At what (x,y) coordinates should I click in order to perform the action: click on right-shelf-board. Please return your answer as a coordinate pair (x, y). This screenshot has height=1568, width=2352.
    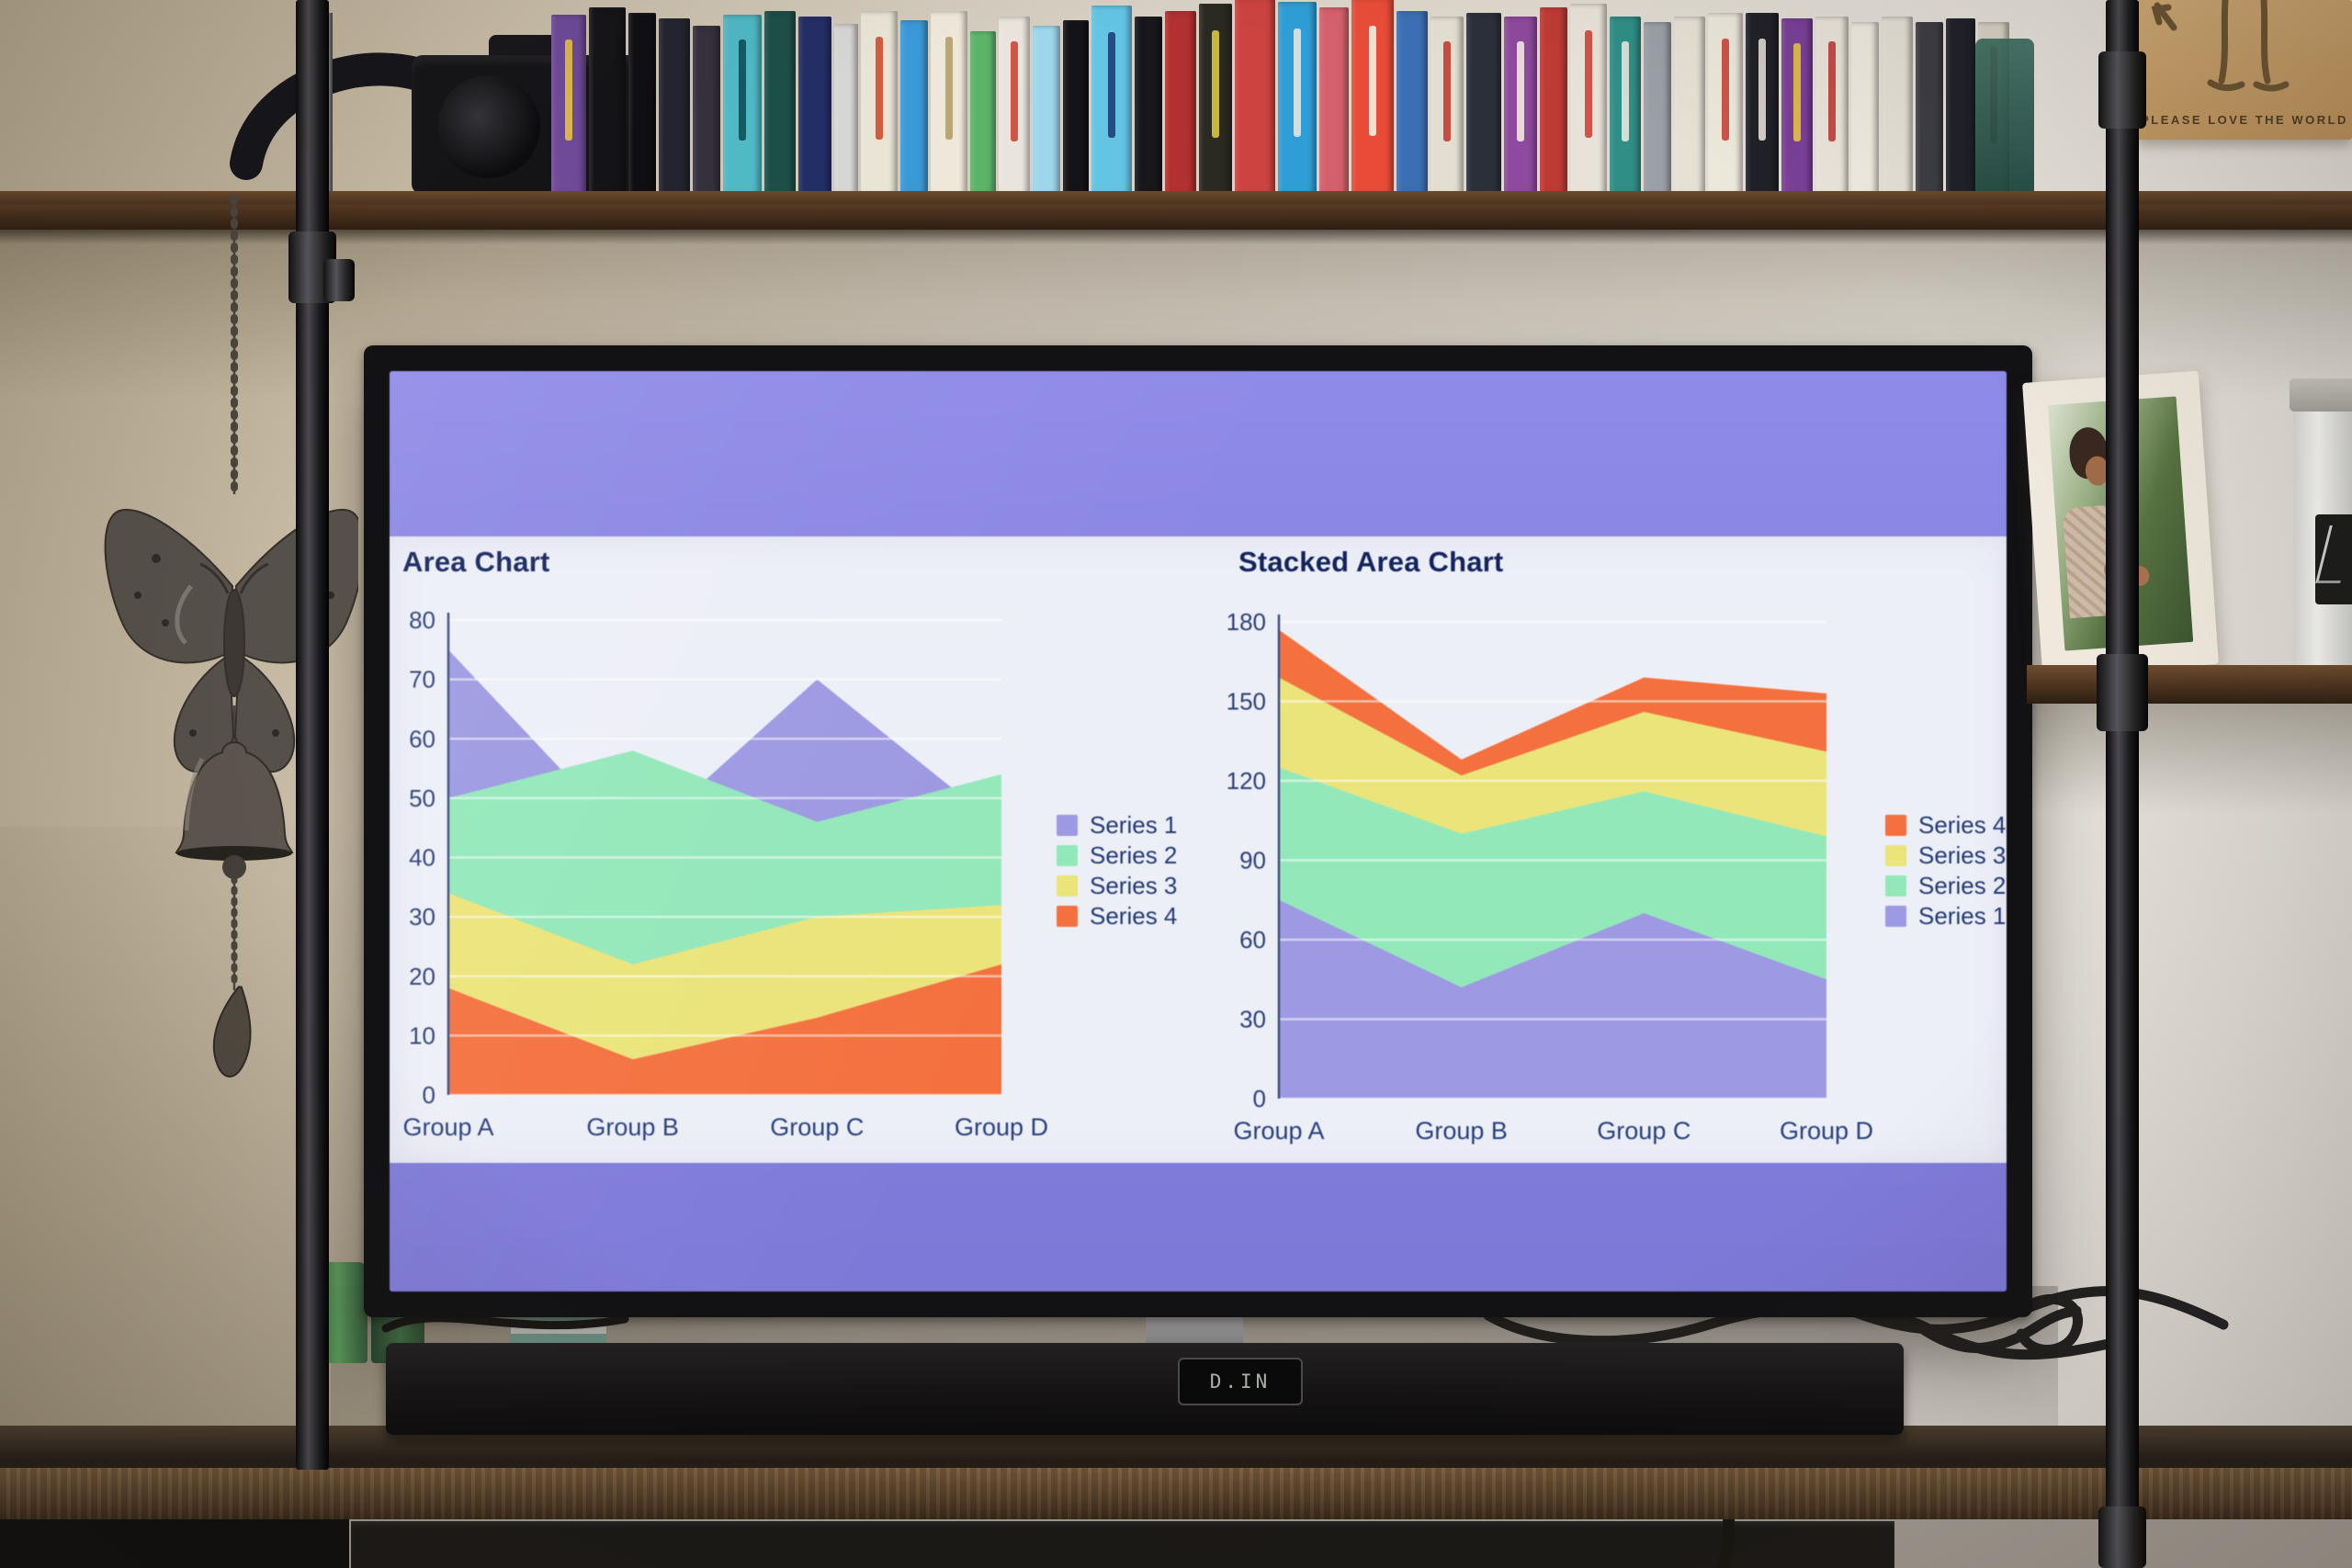
    Looking at the image, I should click on (2189, 685).